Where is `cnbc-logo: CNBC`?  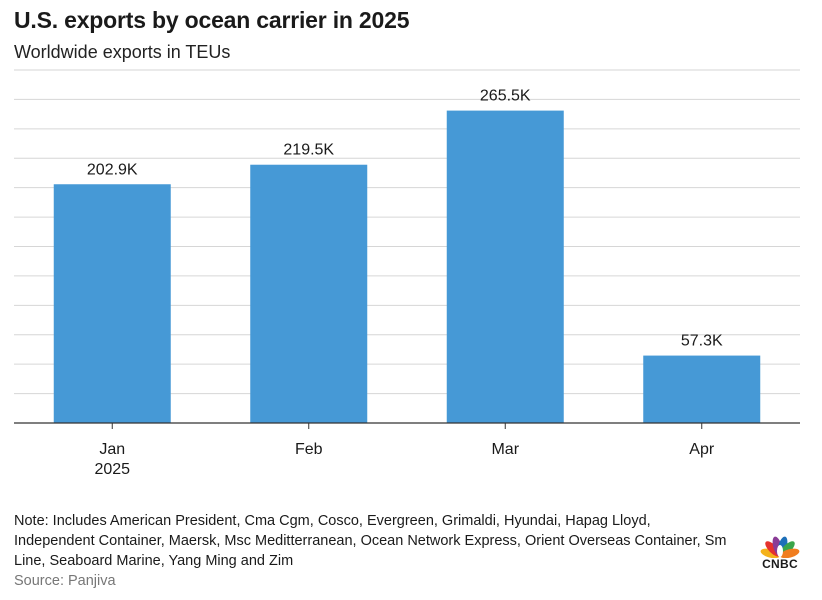 cnbc-logo: CNBC is located at coordinates (780, 552).